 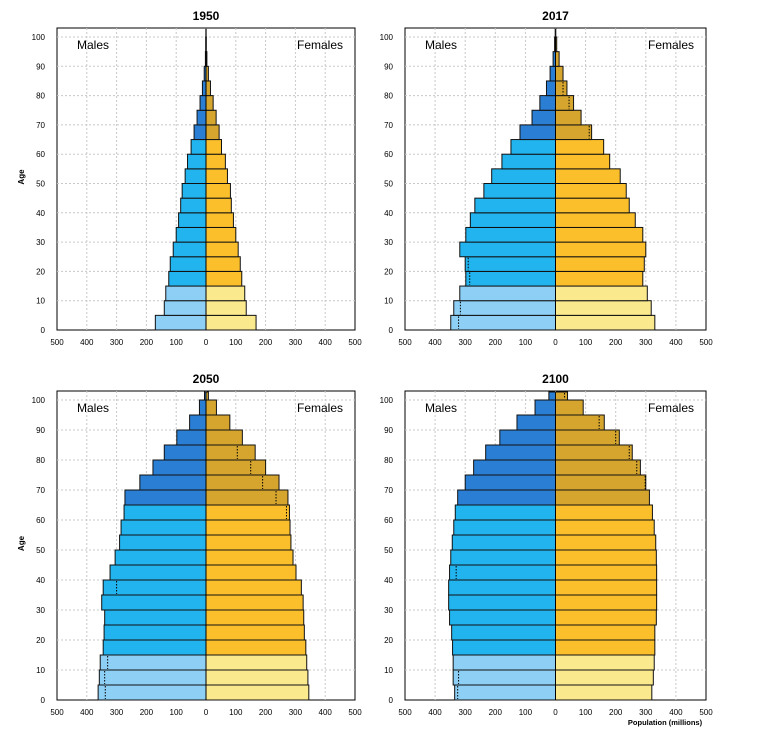 What do you see at coordinates (388, 213) in the screenshot?
I see `y-tick-label: 40` at bounding box center [388, 213].